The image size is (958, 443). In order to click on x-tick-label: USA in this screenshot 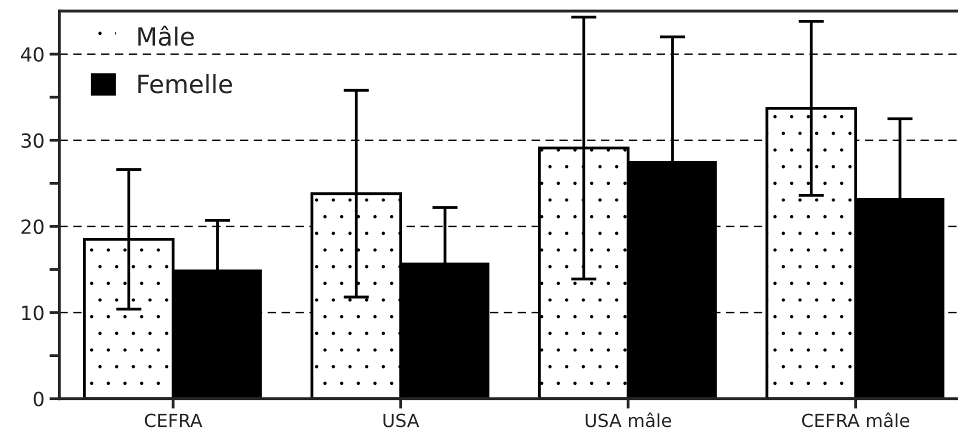, I will do `click(402, 421)`.